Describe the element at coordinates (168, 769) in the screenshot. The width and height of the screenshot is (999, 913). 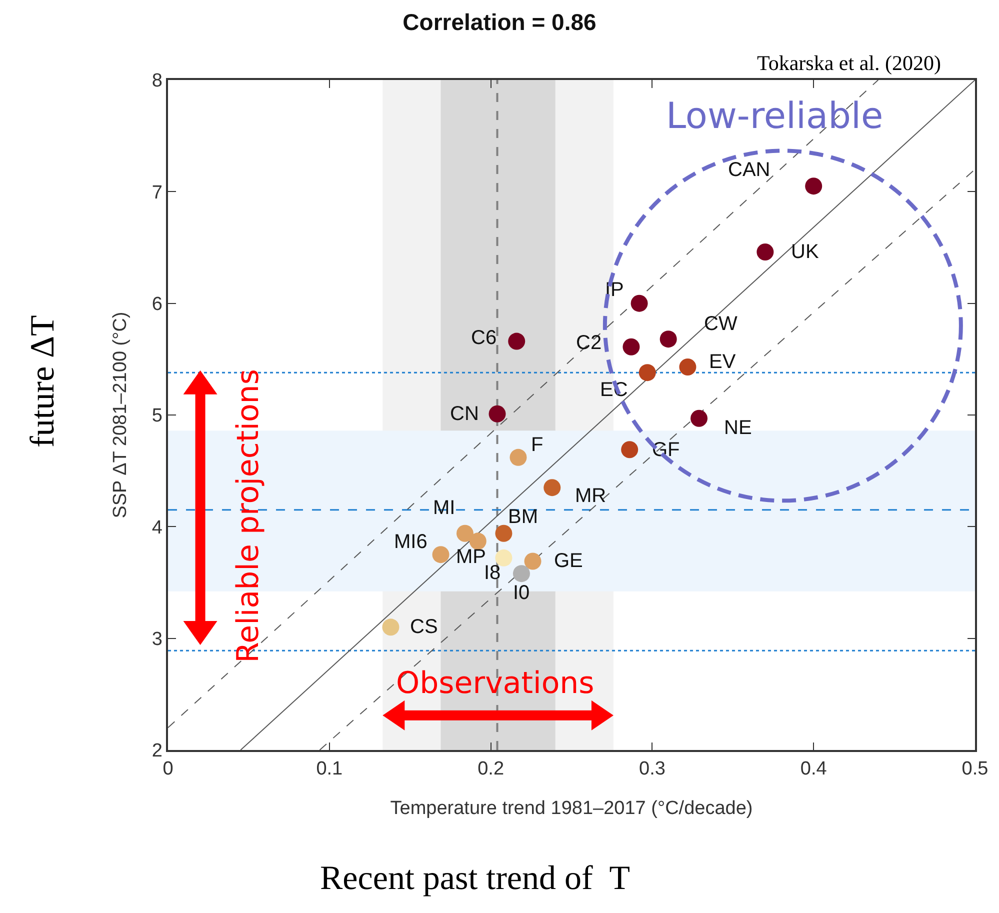
I see `x-tick-label: 0` at that location.